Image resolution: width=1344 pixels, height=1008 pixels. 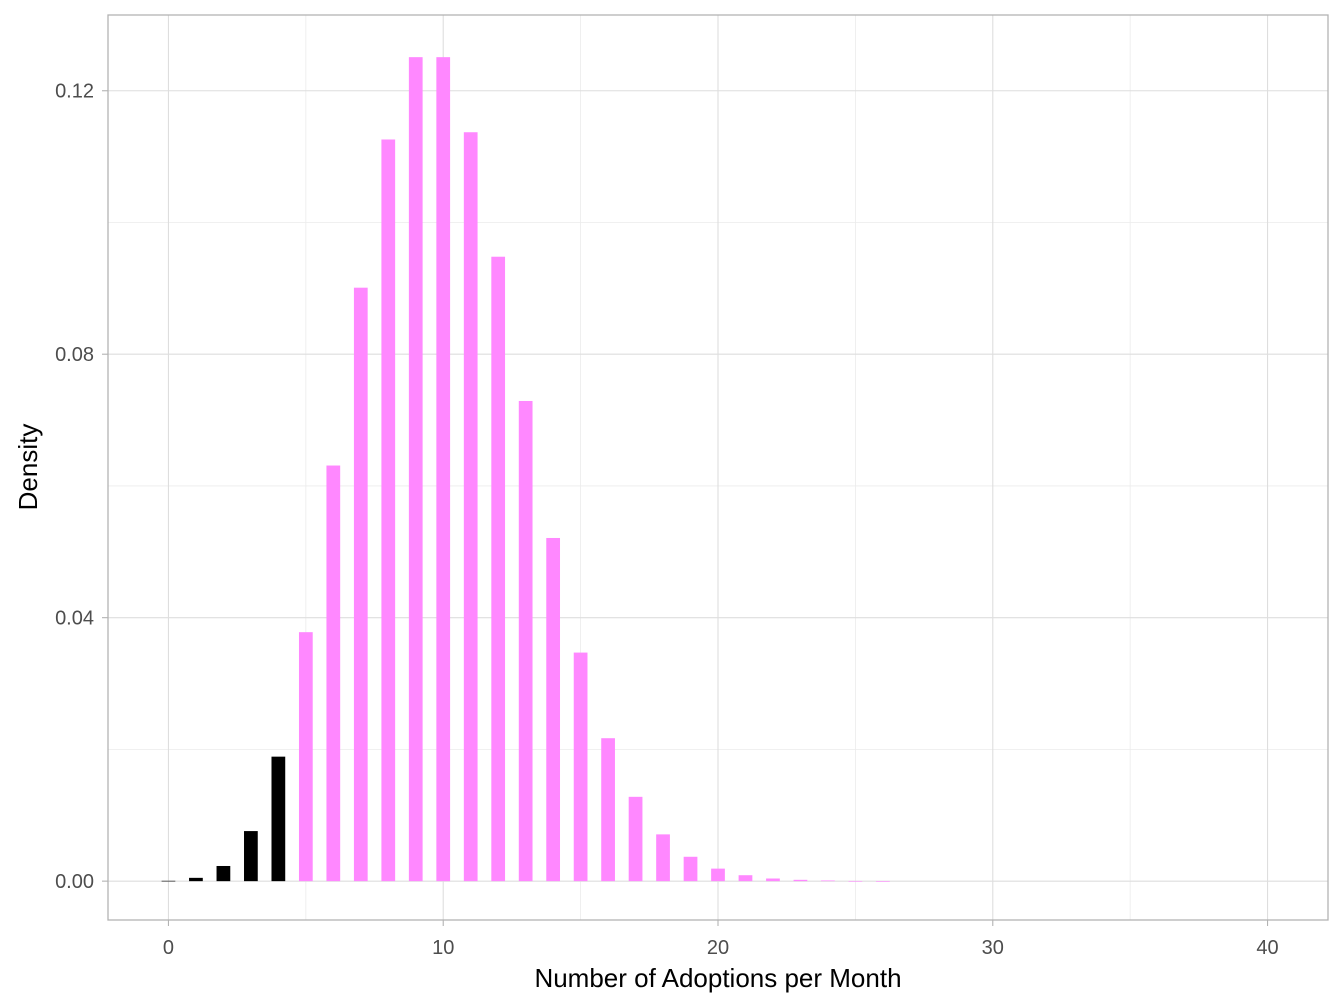 What do you see at coordinates (993, 948) in the screenshot?
I see `x-tick-label: 30` at bounding box center [993, 948].